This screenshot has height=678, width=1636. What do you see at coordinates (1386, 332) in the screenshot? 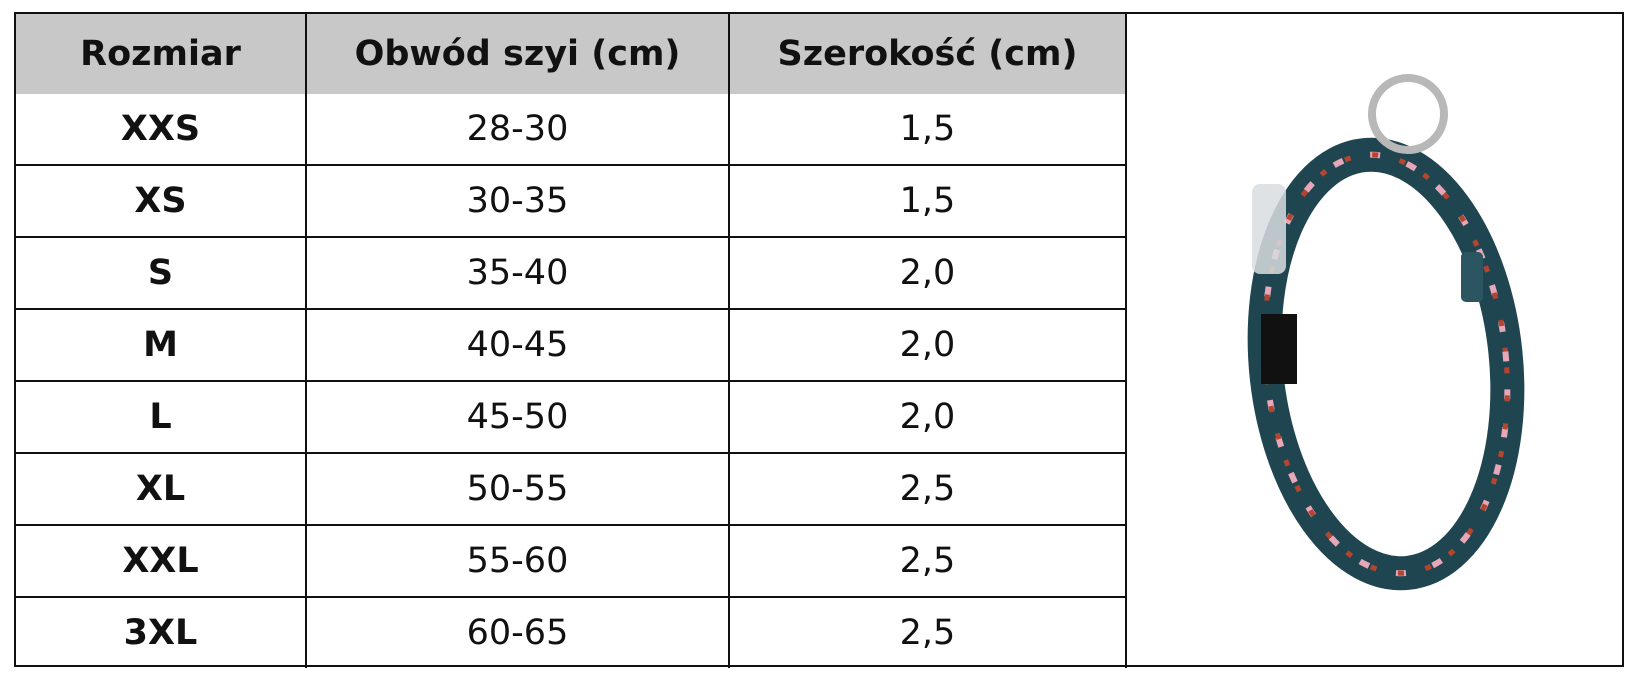
I see `collar-photo` at bounding box center [1386, 332].